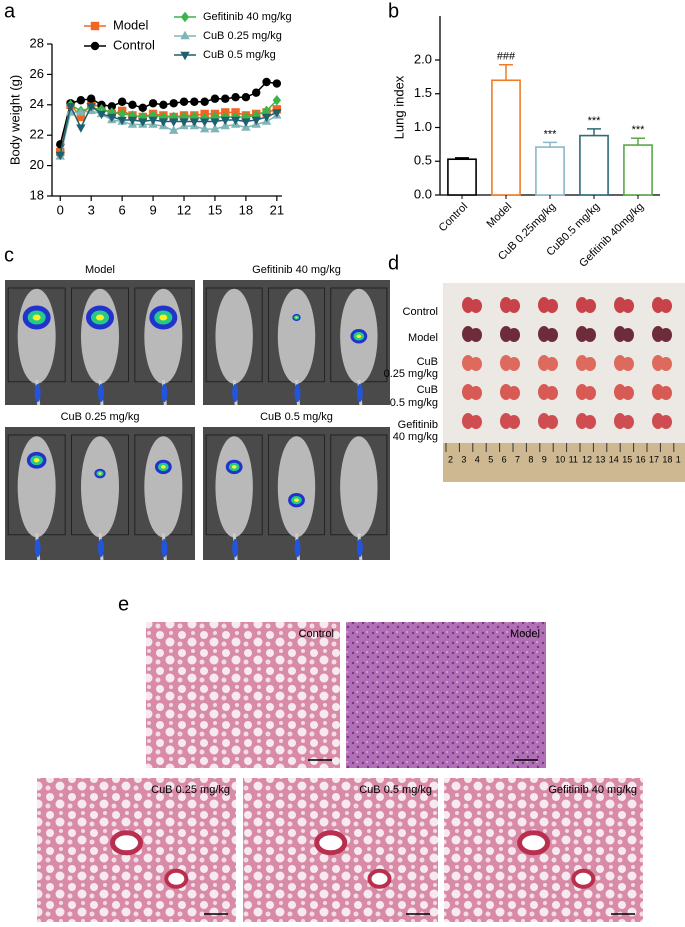 The image size is (685, 927). I want to click on ruler-number: 18, so click(667, 459).